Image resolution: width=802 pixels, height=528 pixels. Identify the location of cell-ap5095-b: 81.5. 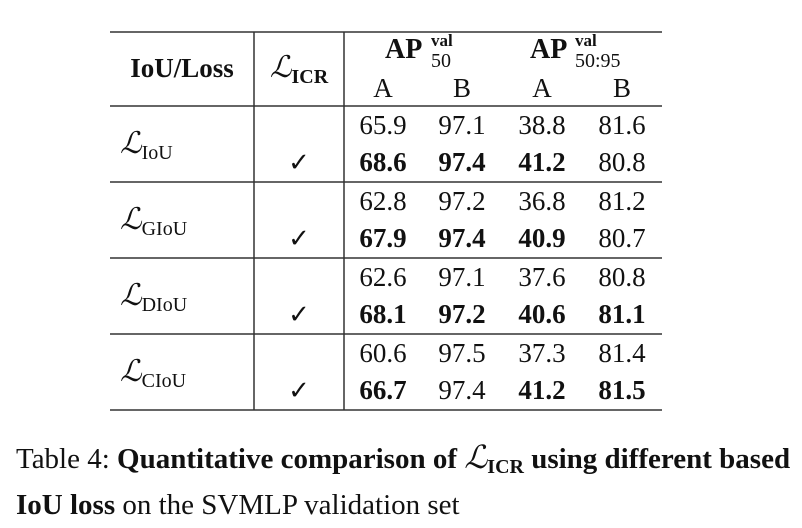
(621, 390).